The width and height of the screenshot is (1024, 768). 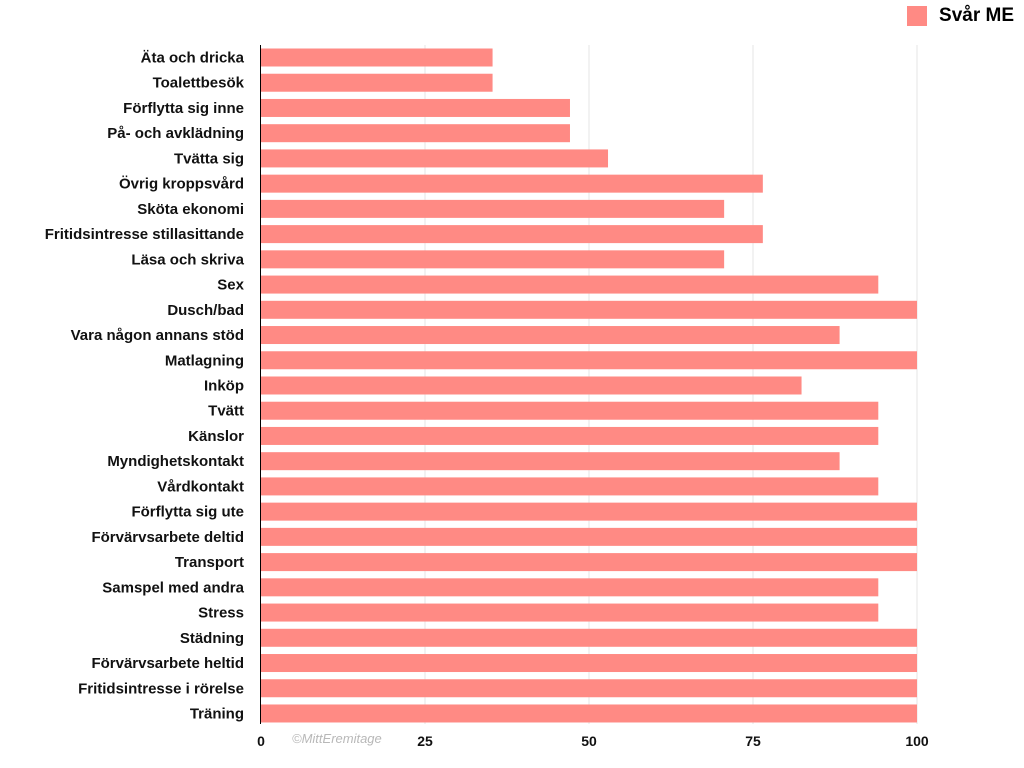 I want to click on category-label: Sex, so click(x=230, y=285).